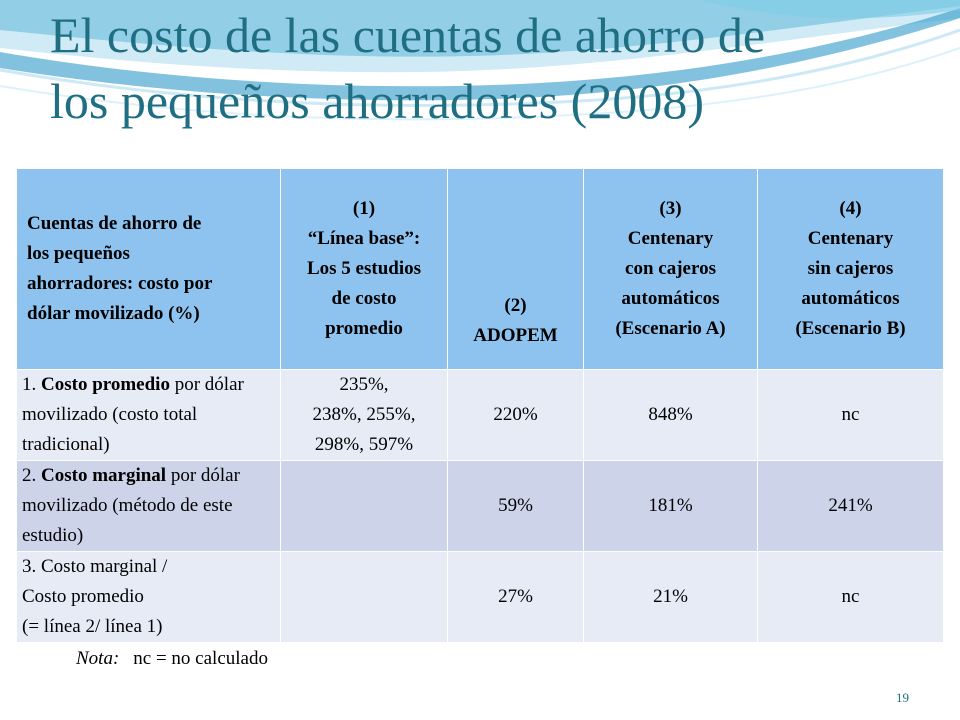  What do you see at coordinates (92, 626) in the screenshot?
I see `row-3-label-line: (= línea 2/ línea 1)` at bounding box center [92, 626].